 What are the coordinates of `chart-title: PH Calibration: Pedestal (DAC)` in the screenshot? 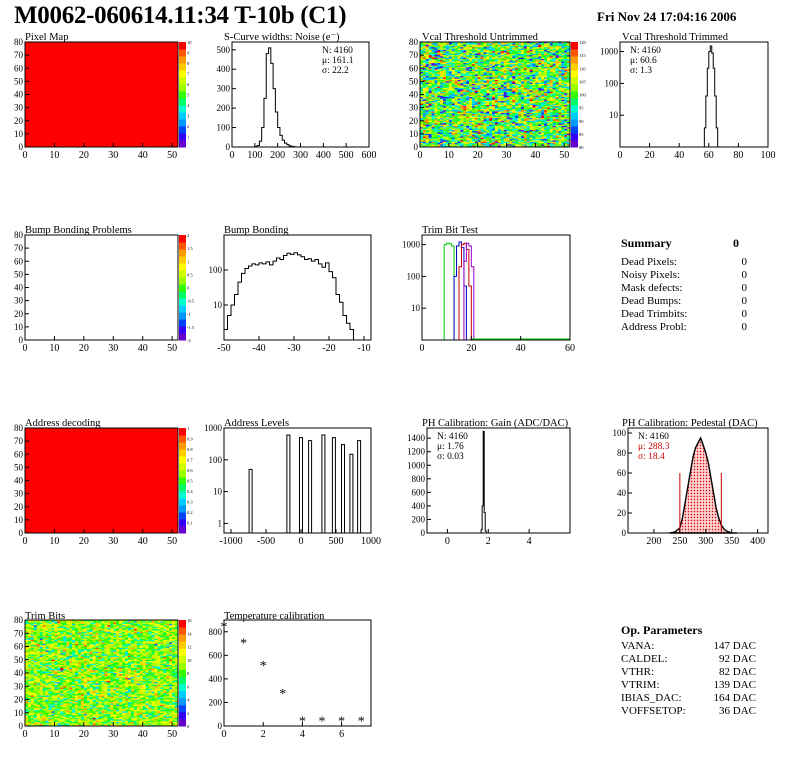 It's located at (690, 423).